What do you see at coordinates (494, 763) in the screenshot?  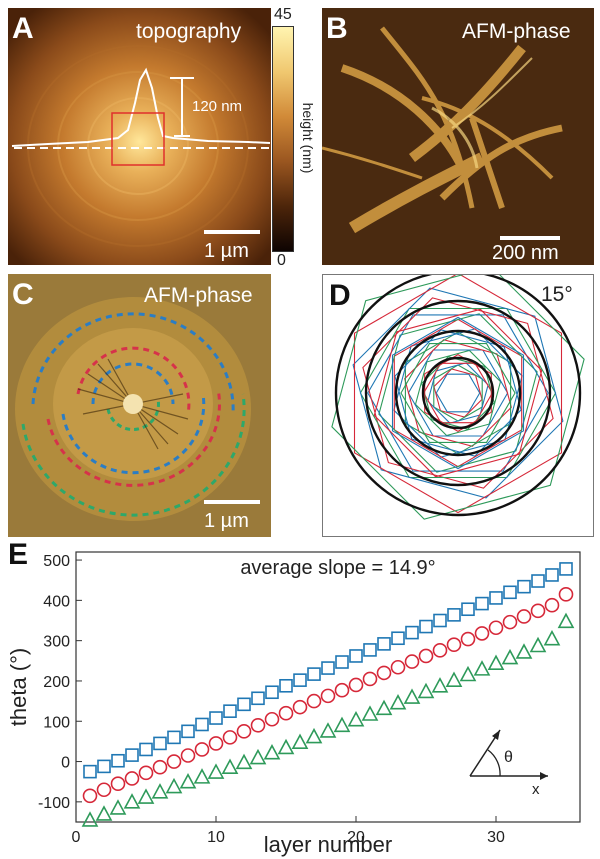 I see `inset-angle-arc` at bounding box center [494, 763].